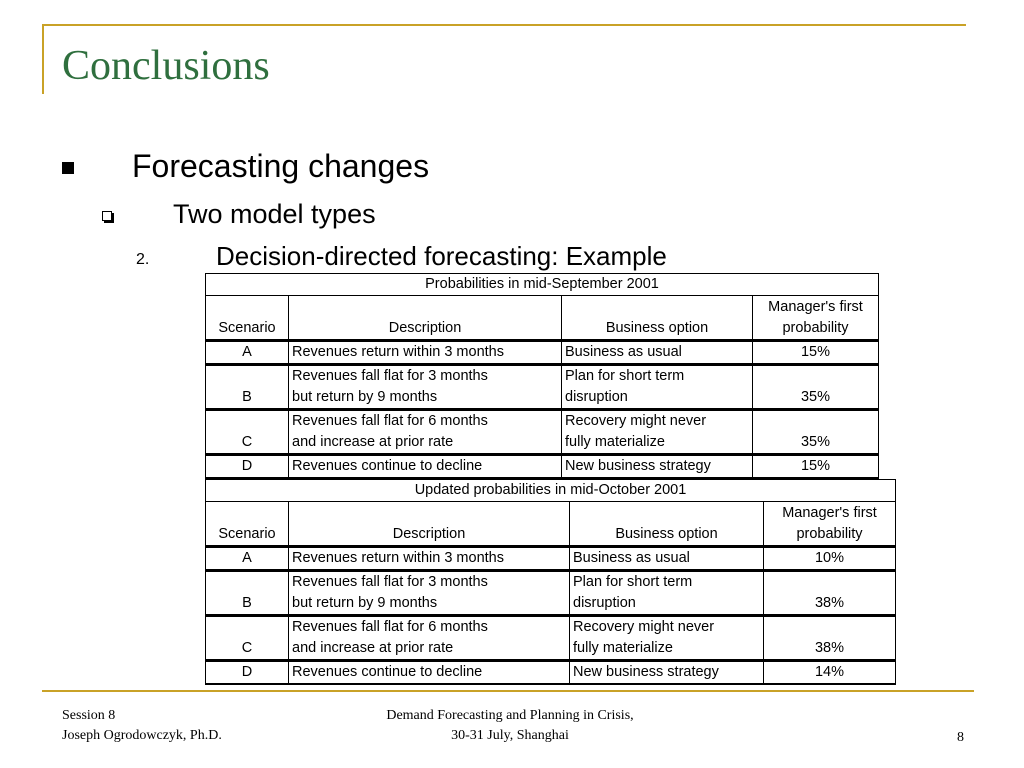 Image resolution: width=1024 pixels, height=768 pixels. I want to click on cell-probability: 14%, so click(829, 672).